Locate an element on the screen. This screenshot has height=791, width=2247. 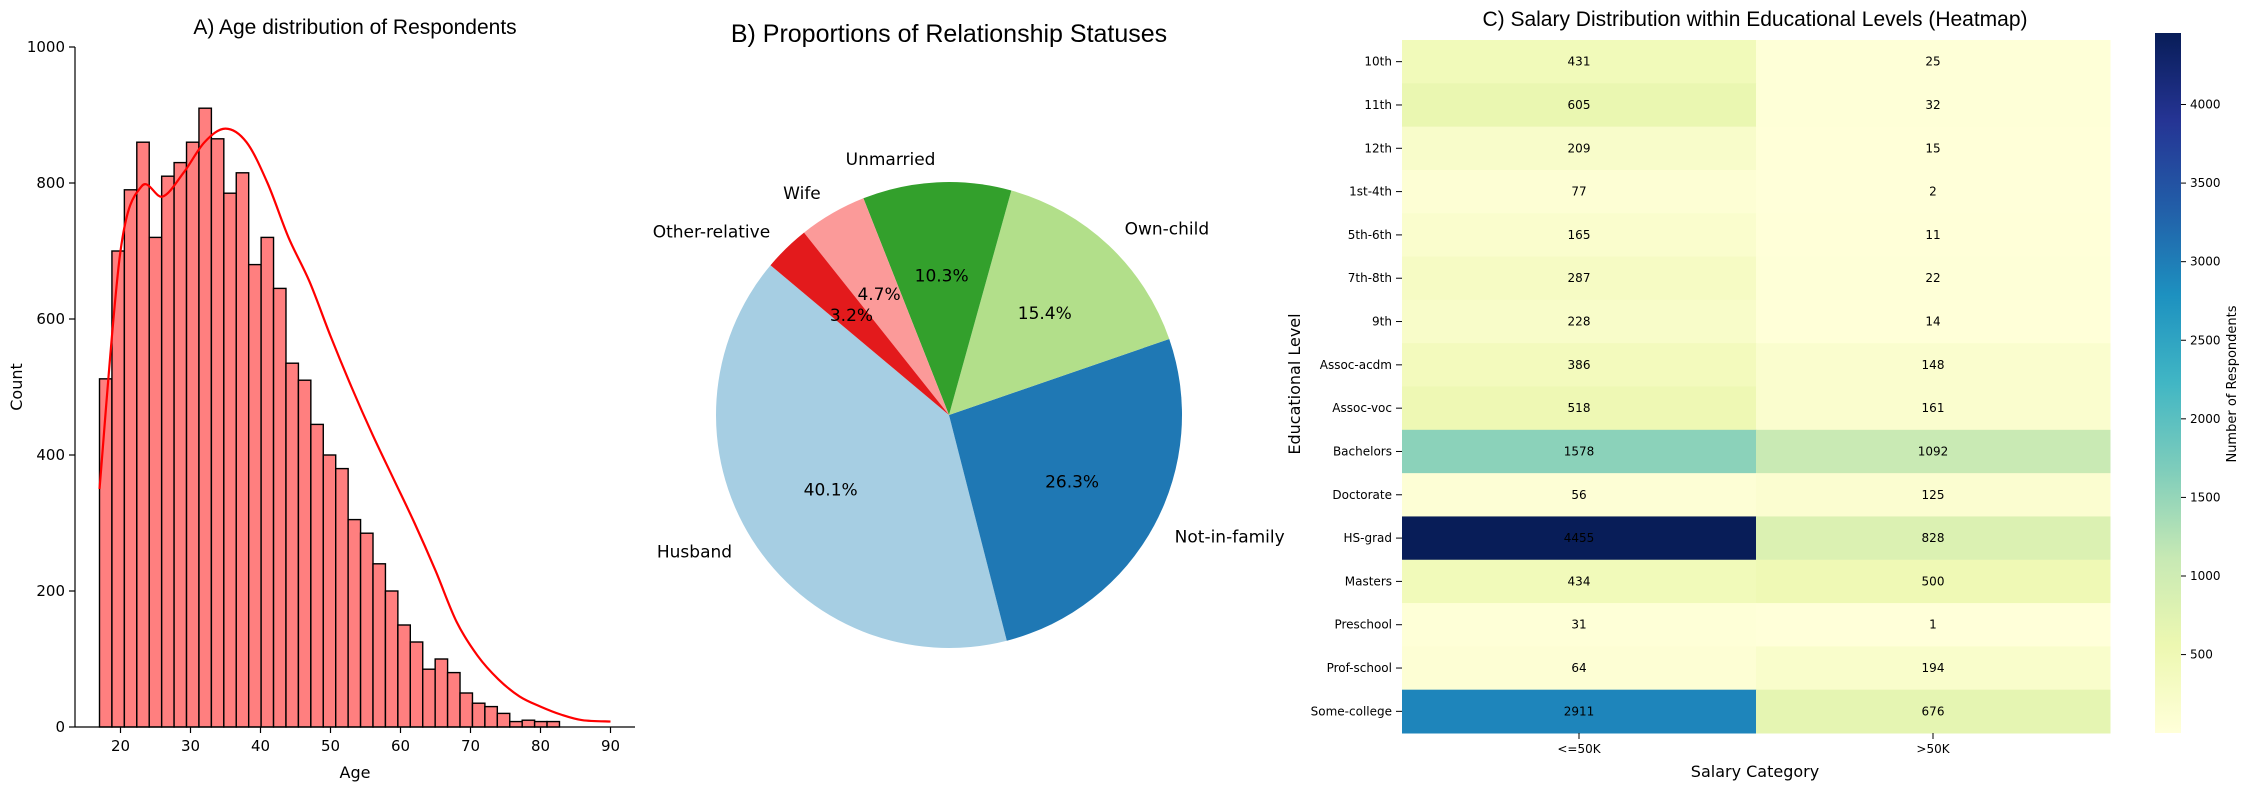
heatmap-cell-value: 228 is located at coordinates (1579, 322).